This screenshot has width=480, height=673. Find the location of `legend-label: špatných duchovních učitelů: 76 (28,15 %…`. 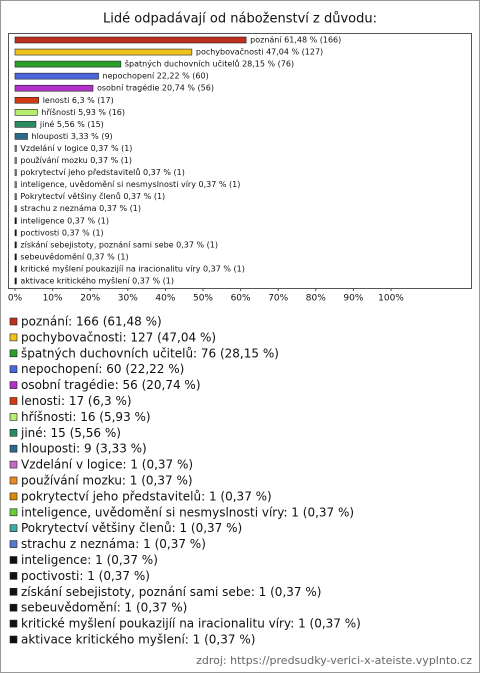

legend-label: špatných duchovních učitelů: 76 (28,15 %… is located at coordinates (150, 353).